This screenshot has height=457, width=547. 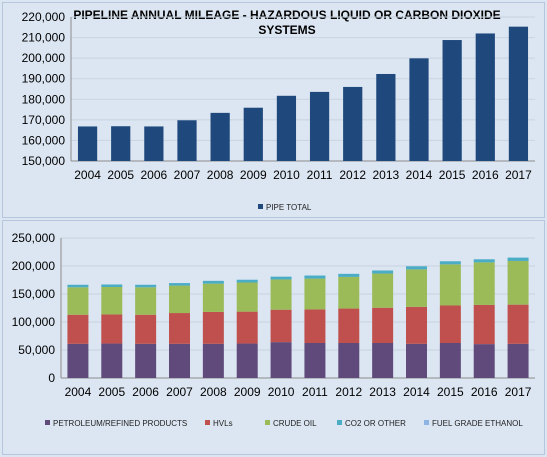 I want to click on legend-label: FUEL GRADE ETHANOL, so click(x=477, y=423).